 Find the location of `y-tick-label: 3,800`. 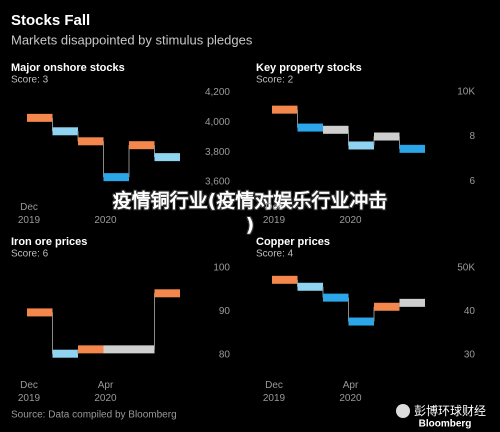

y-tick-label: 3,800 is located at coordinates (217, 152).